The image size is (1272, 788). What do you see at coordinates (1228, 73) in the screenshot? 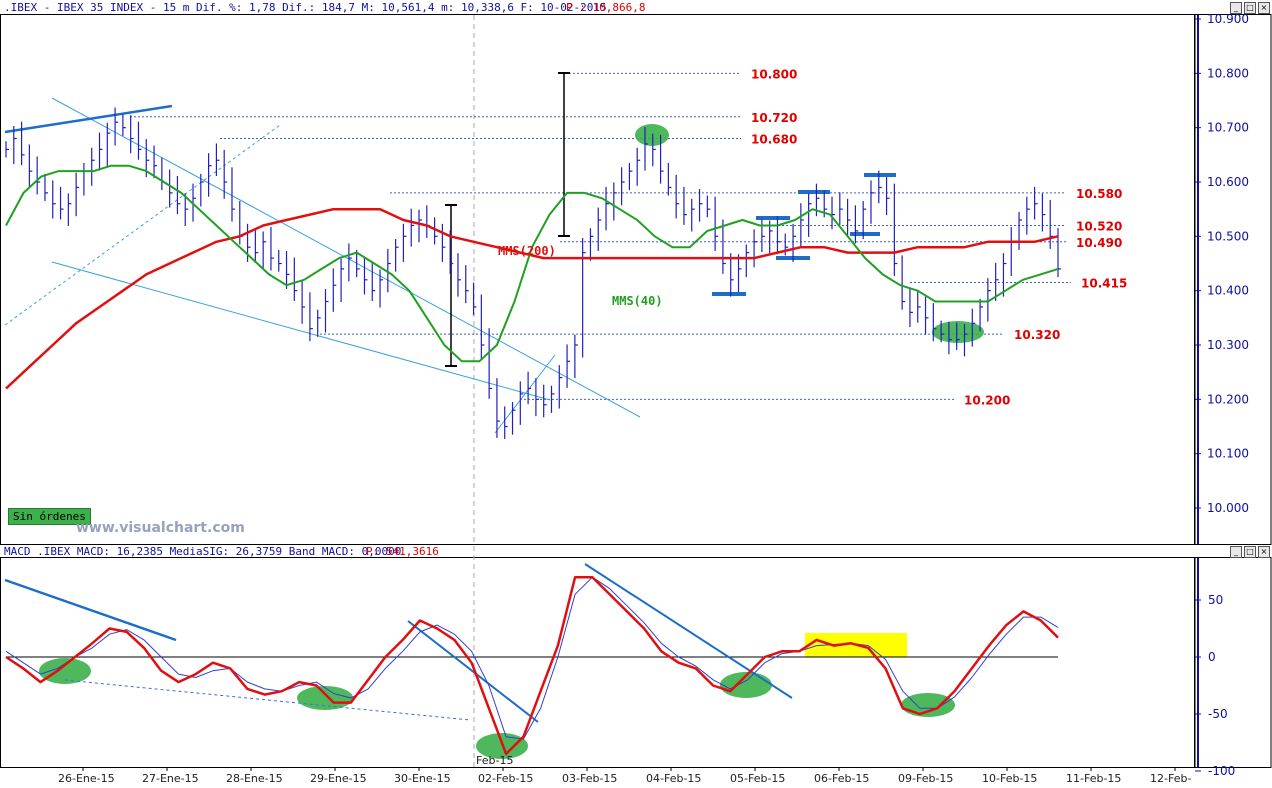
I see `price-tick-label: 10.800` at bounding box center [1228, 73].